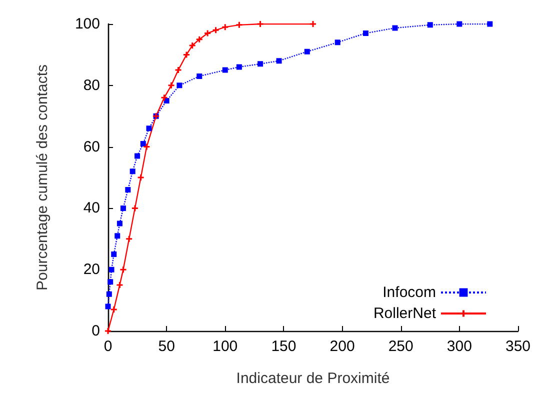 This screenshot has width=536, height=406. Describe the element at coordinates (405, 313) in the screenshot. I see `legend-label: RollerNet` at that location.